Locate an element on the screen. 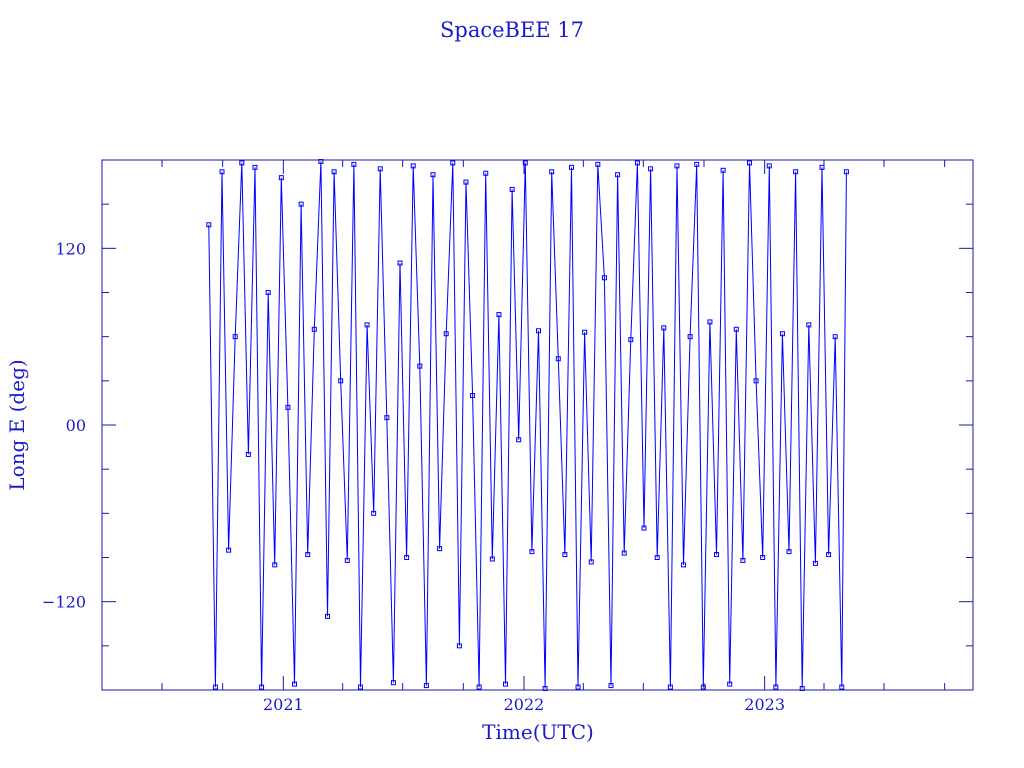 Image resolution: width=1024 pixels, height=768 pixels. x-axis-label: Time(UTC) is located at coordinates (538, 732).